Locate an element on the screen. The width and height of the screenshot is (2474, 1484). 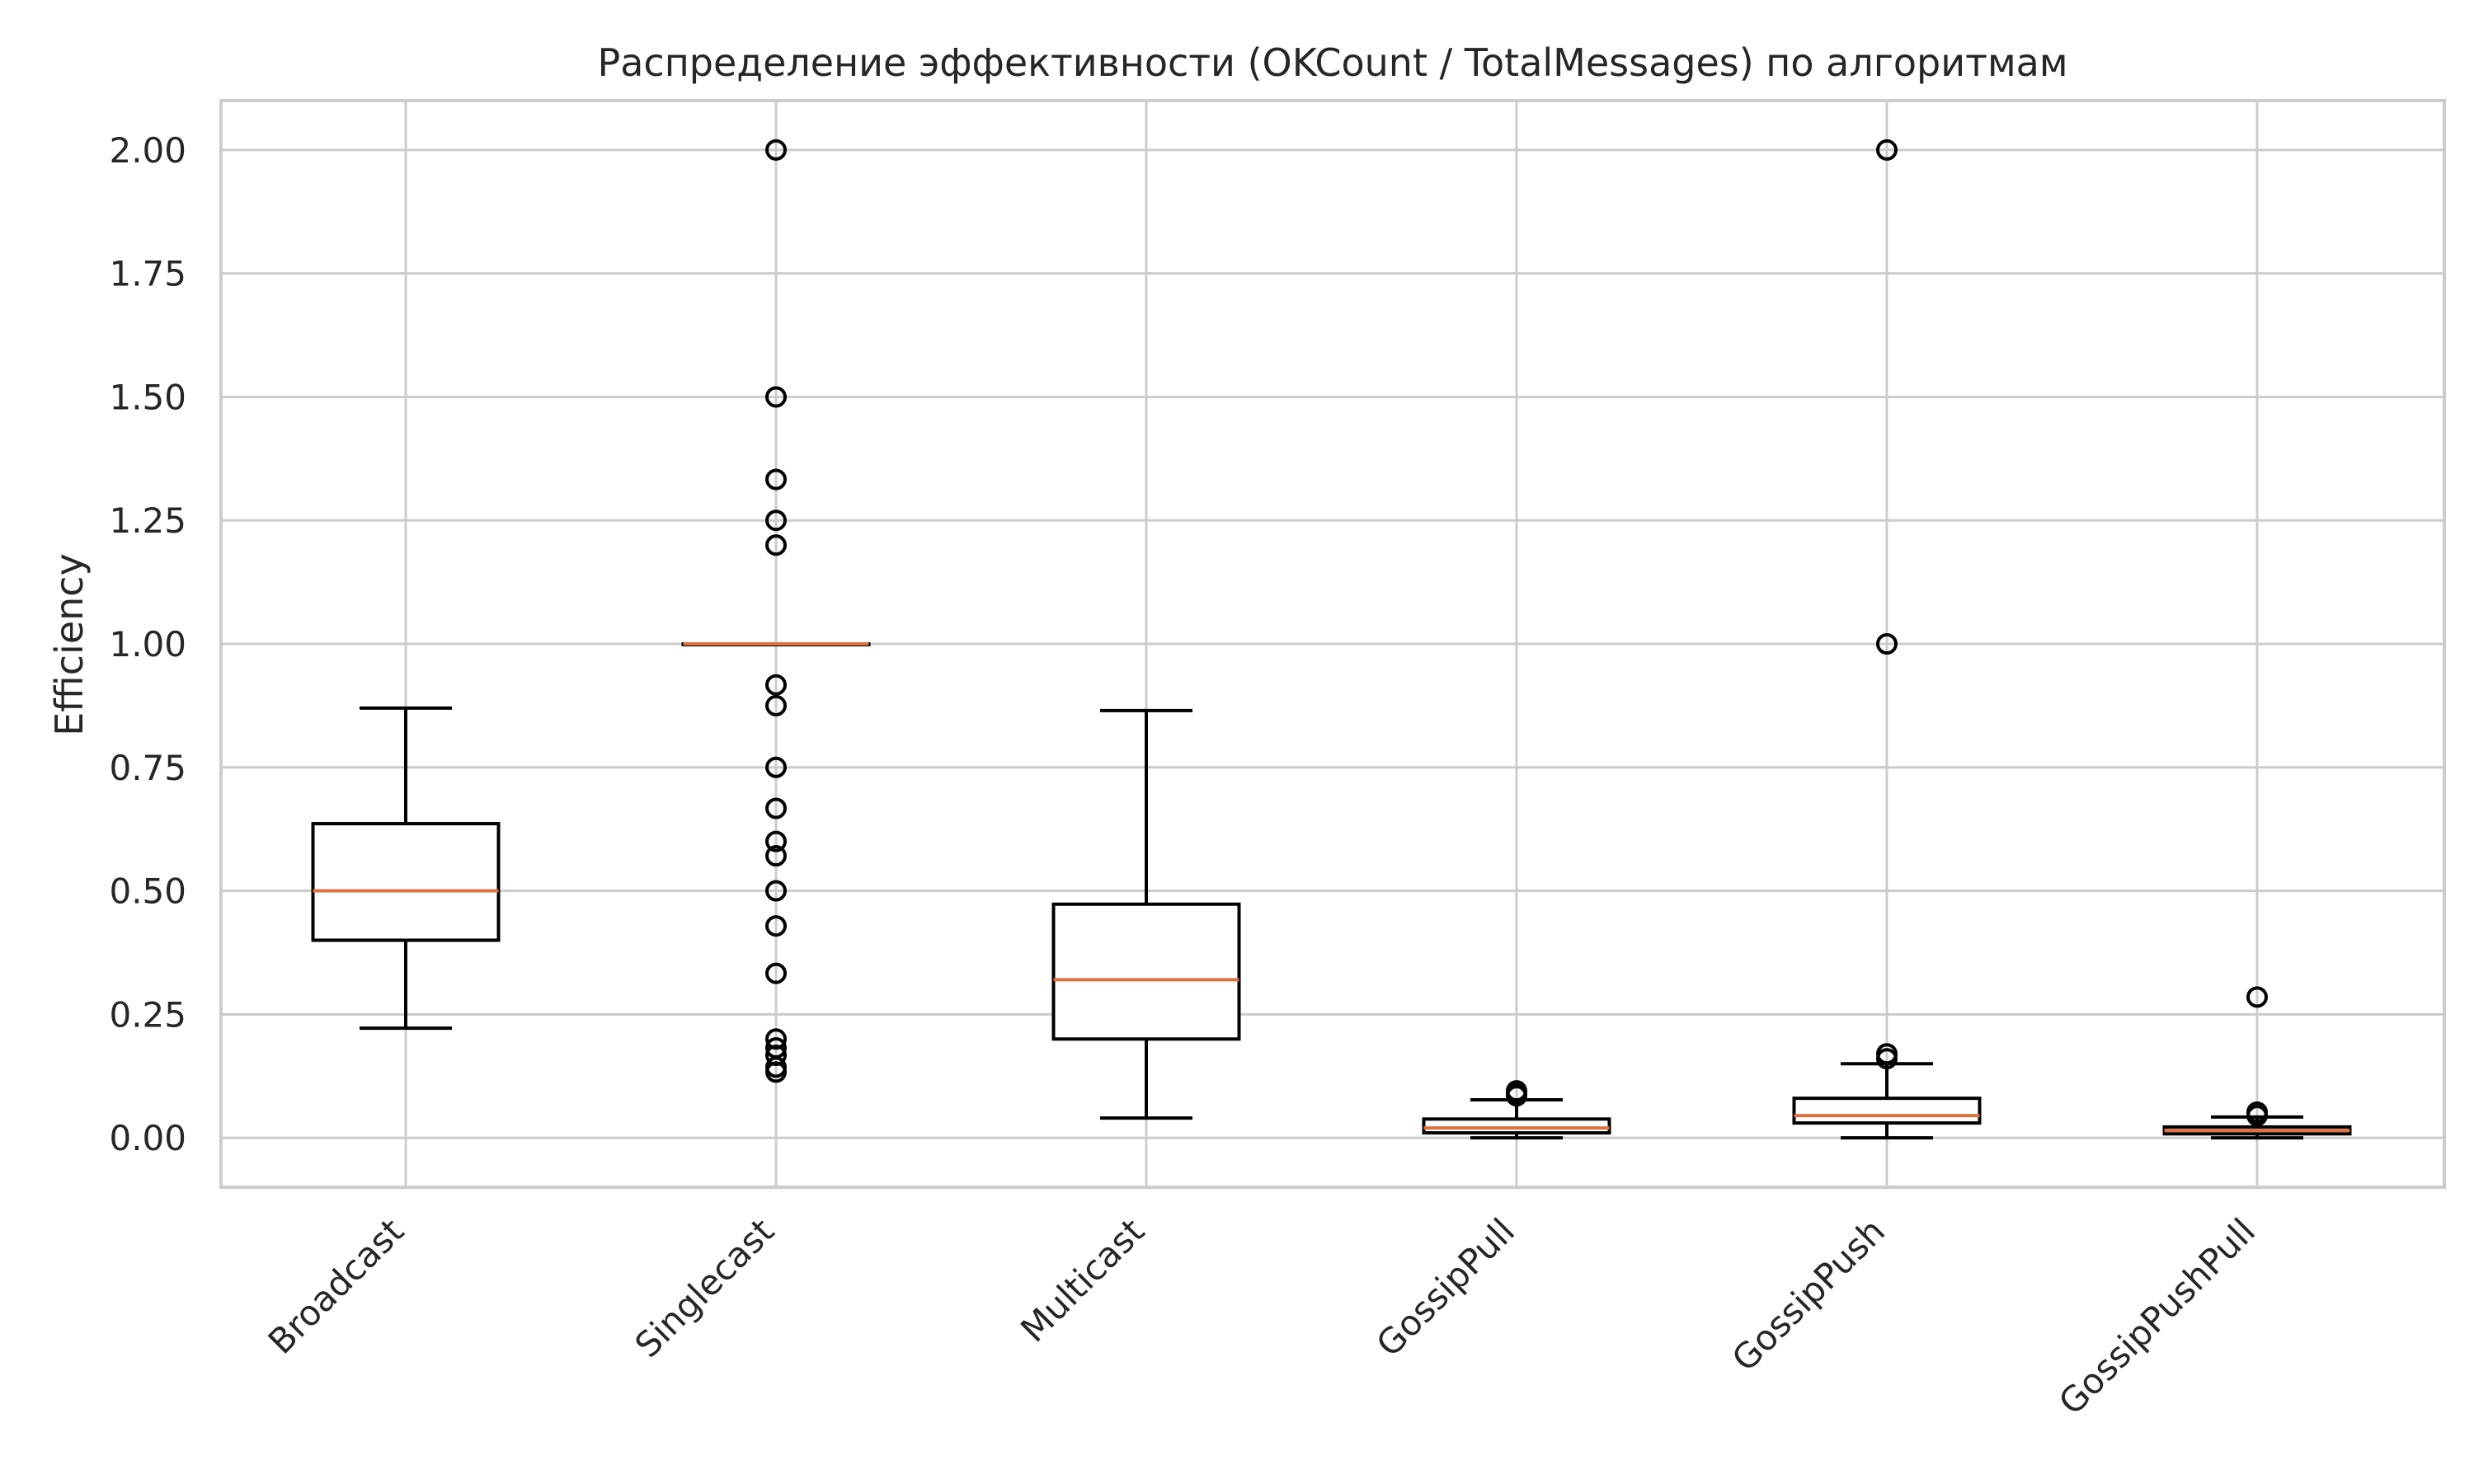
y-tick-label: 1.25 is located at coordinates (147, 520).